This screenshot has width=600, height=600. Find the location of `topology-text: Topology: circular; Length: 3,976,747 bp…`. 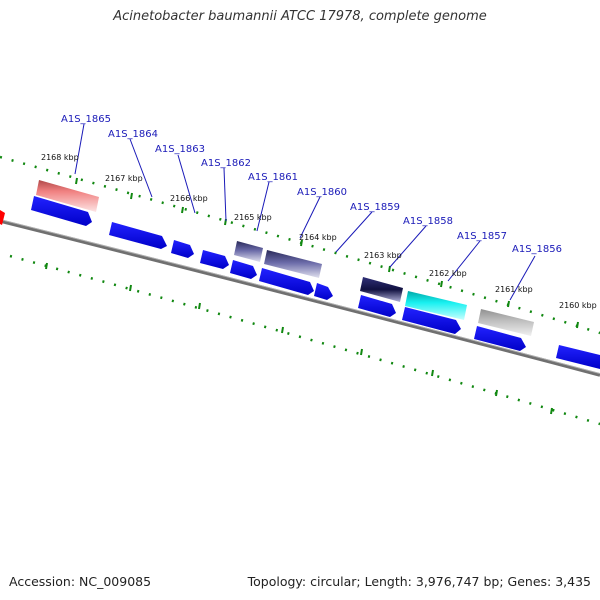

topology-text: Topology: circular; Length: 3,976,747 bp… is located at coordinates (419, 581).